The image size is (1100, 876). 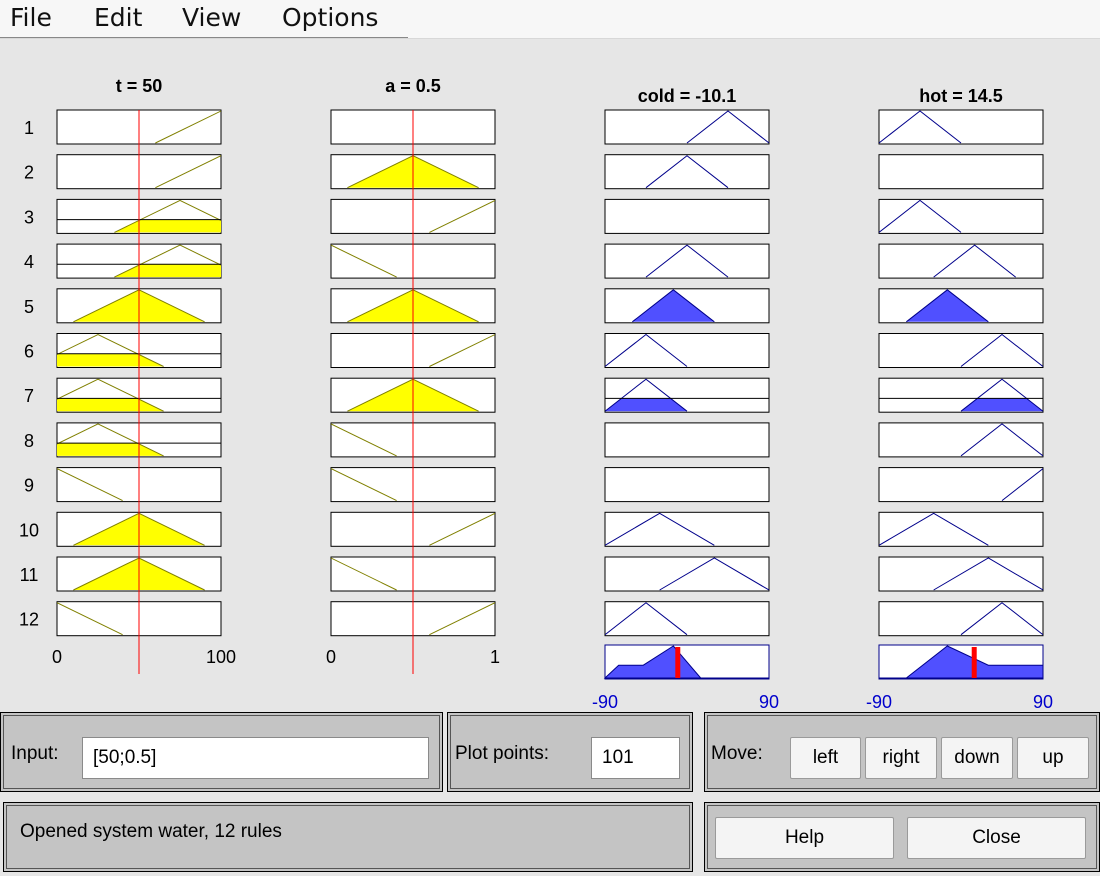 What do you see at coordinates (31, 17) in the screenshot?
I see `menu-file: File` at bounding box center [31, 17].